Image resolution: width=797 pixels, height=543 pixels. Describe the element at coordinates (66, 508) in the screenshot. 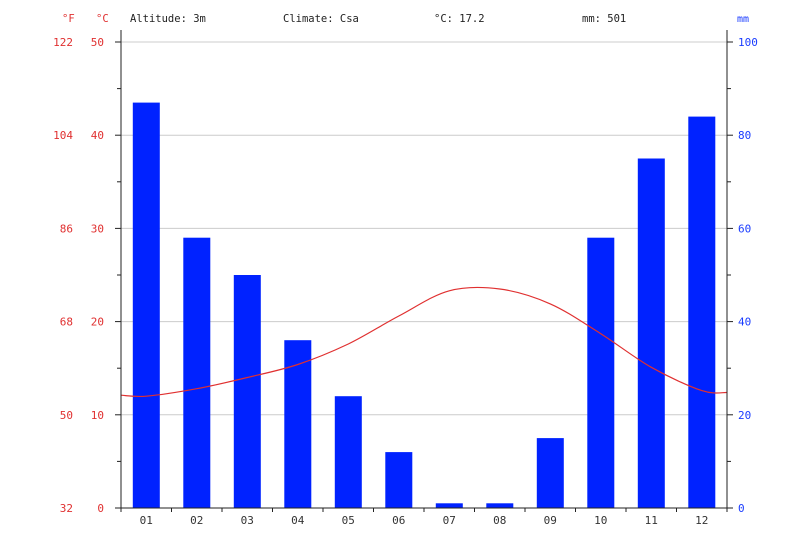

I see `fahrenheit-tick-label: 32` at that location.